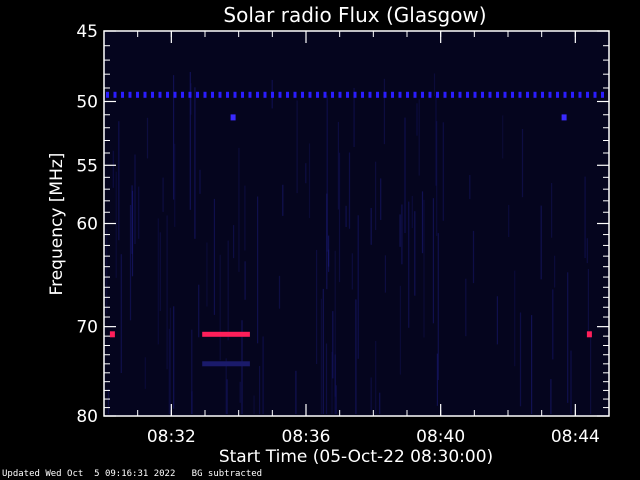 This screenshot has width=640, height=480. Describe the element at coordinates (87, 103) in the screenshot. I see `y-tick-label: 50` at that location.